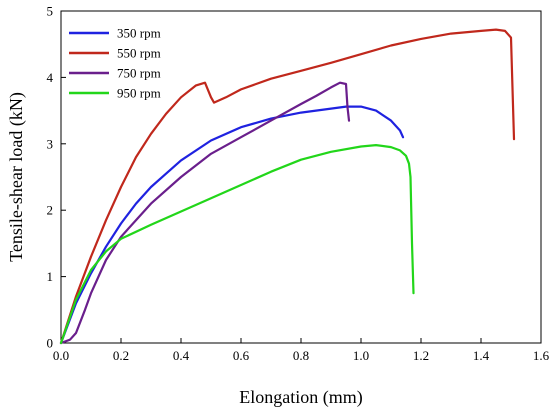 The image size is (550, 415). I want to click on x-axis-title: Elongation (mm), so click(300, 397).